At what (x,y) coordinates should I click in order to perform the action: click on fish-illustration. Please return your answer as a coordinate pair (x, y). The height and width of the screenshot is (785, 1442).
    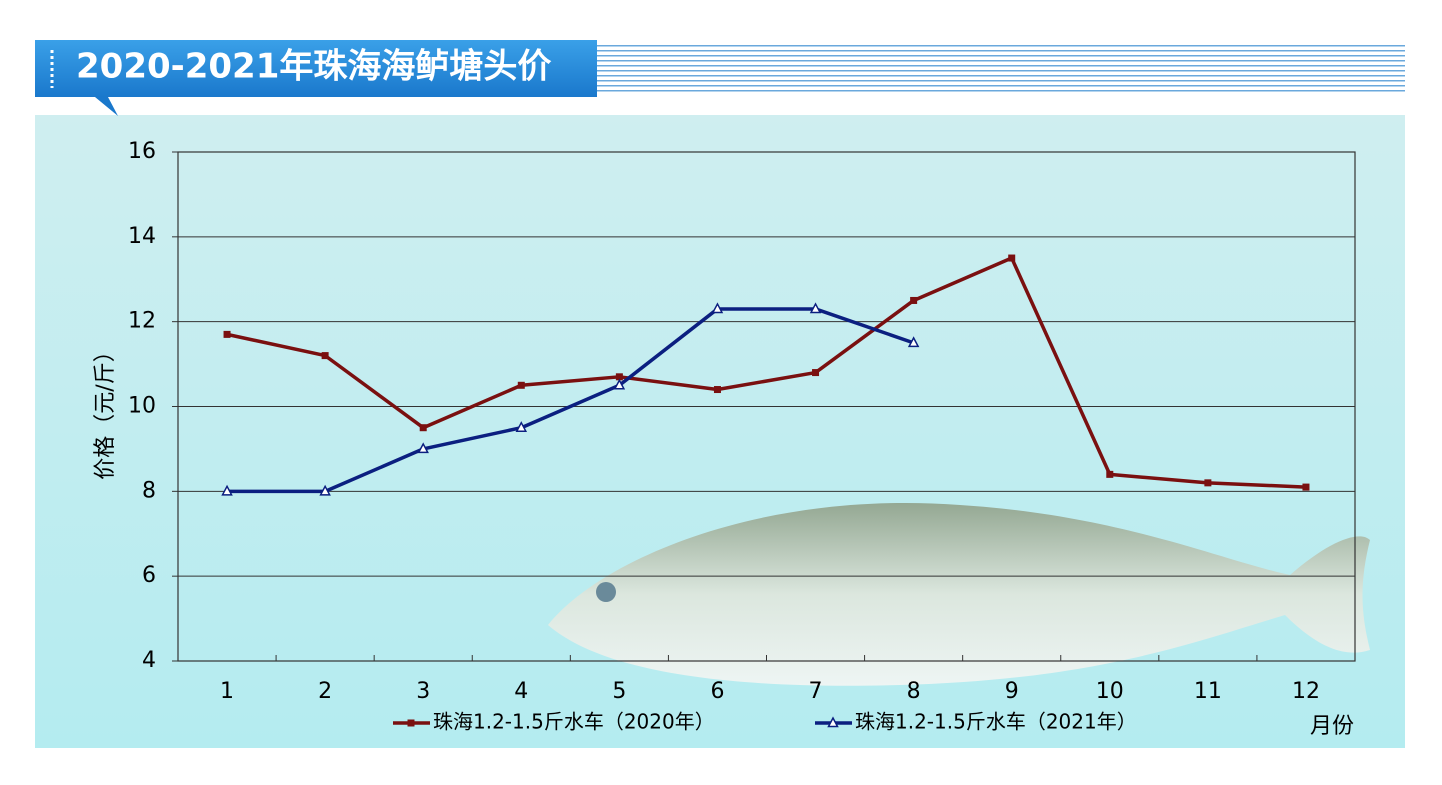
    Looking at the image, I should click on (959, 594).